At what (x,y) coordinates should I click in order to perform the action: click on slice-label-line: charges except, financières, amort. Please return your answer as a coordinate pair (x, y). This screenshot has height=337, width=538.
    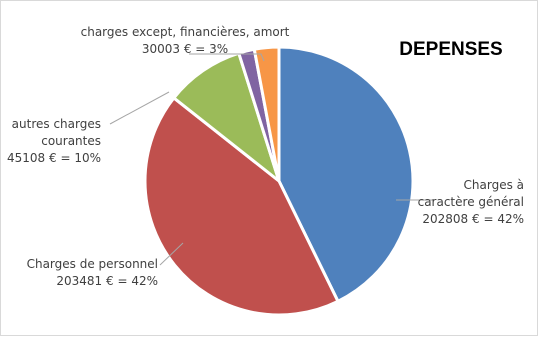
    Looking at the image, I should click on (185, 32).